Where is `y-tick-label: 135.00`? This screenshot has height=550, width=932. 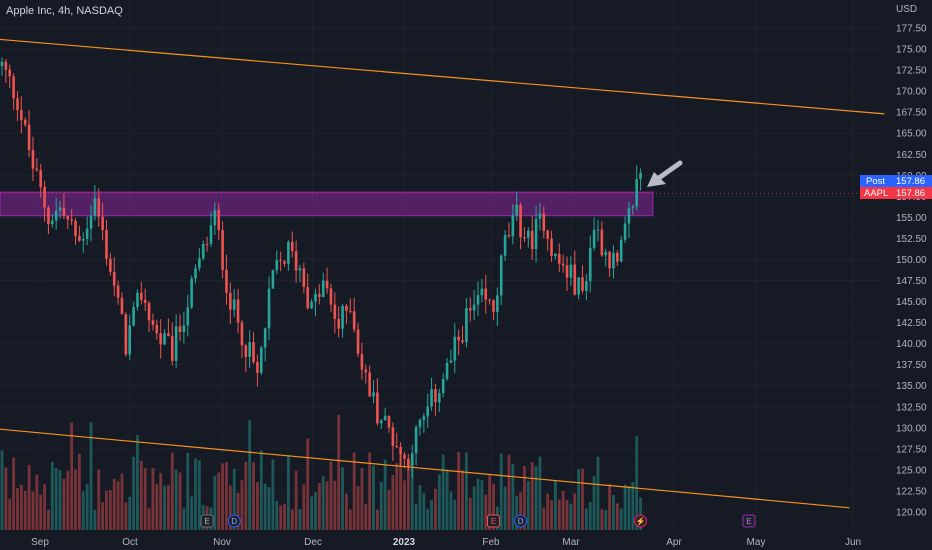 y-tick-label: 135.00 is located at coordinates (911, 386).